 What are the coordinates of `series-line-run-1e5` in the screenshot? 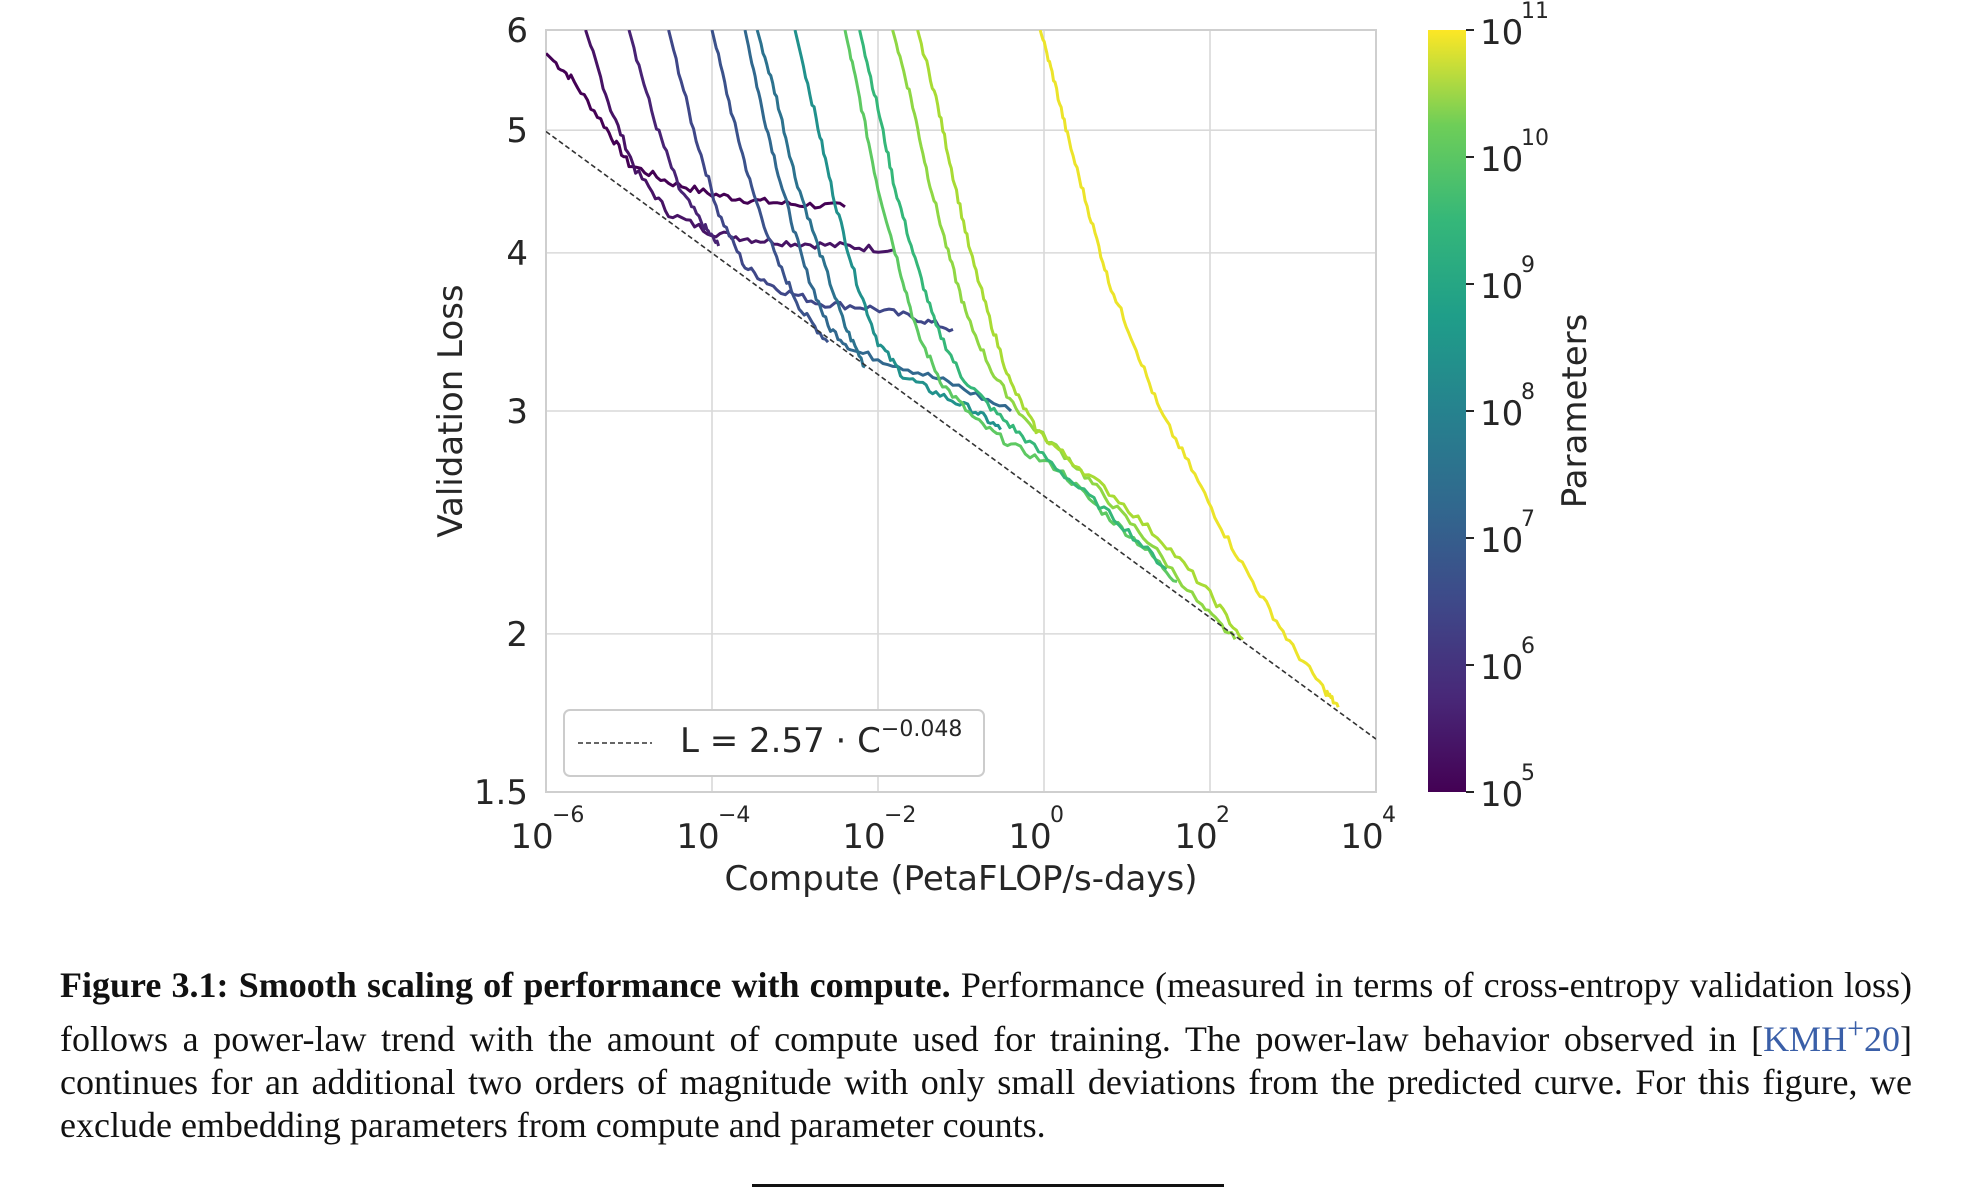 It's located at (696, 131).